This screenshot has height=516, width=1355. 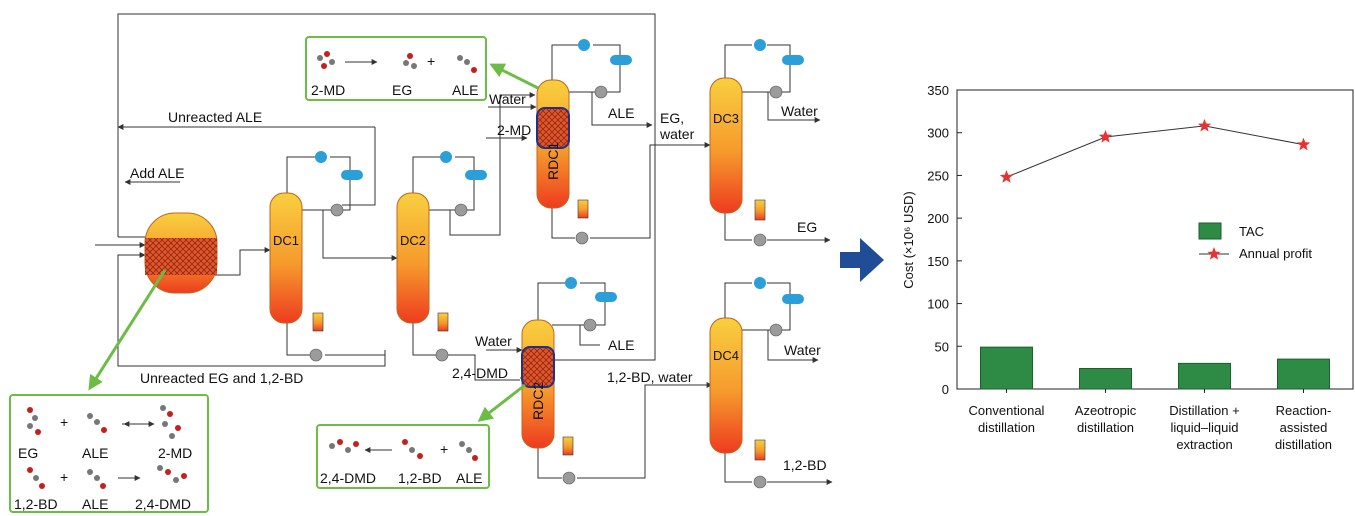 I want to click on reactor-box-eg: EG, so click(x=28, y=453).